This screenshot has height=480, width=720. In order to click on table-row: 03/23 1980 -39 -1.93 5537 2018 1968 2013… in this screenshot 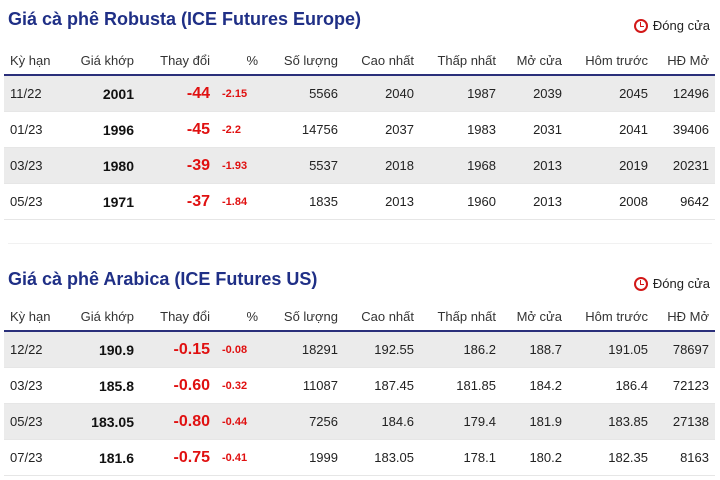, I will do `click(359, 165)`.